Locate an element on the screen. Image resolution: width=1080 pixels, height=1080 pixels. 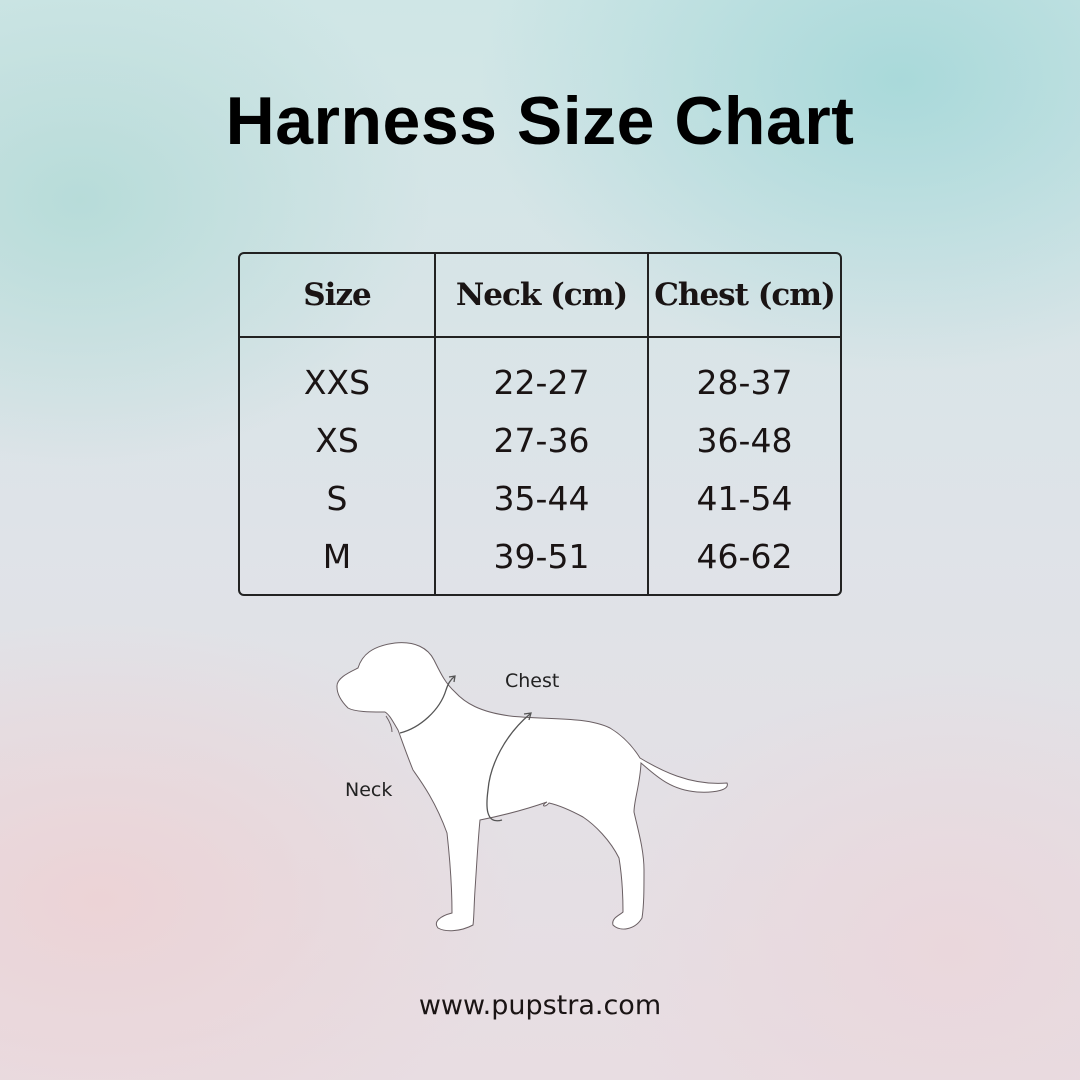
chest-label: Chest is located at coordinates (532, 681).